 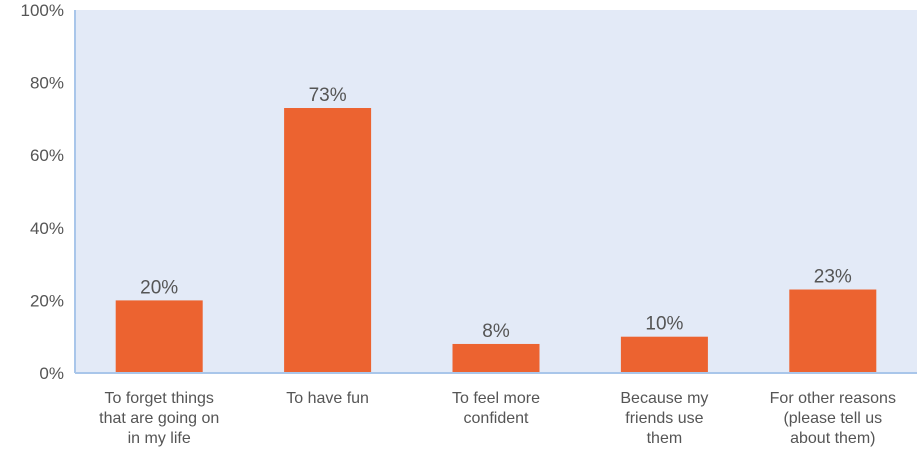 I want to click on x-tick-label: Because my friends use them, so click(x=664, y=418).